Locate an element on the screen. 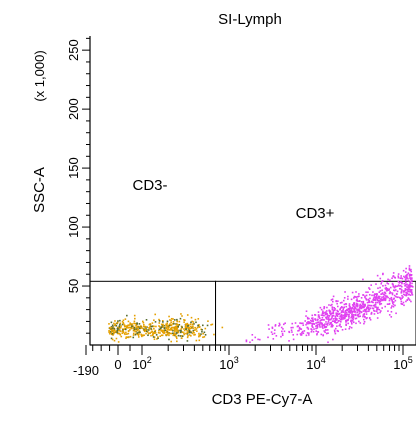  x-tick-label: 102 is located at coordinates (141, 363).